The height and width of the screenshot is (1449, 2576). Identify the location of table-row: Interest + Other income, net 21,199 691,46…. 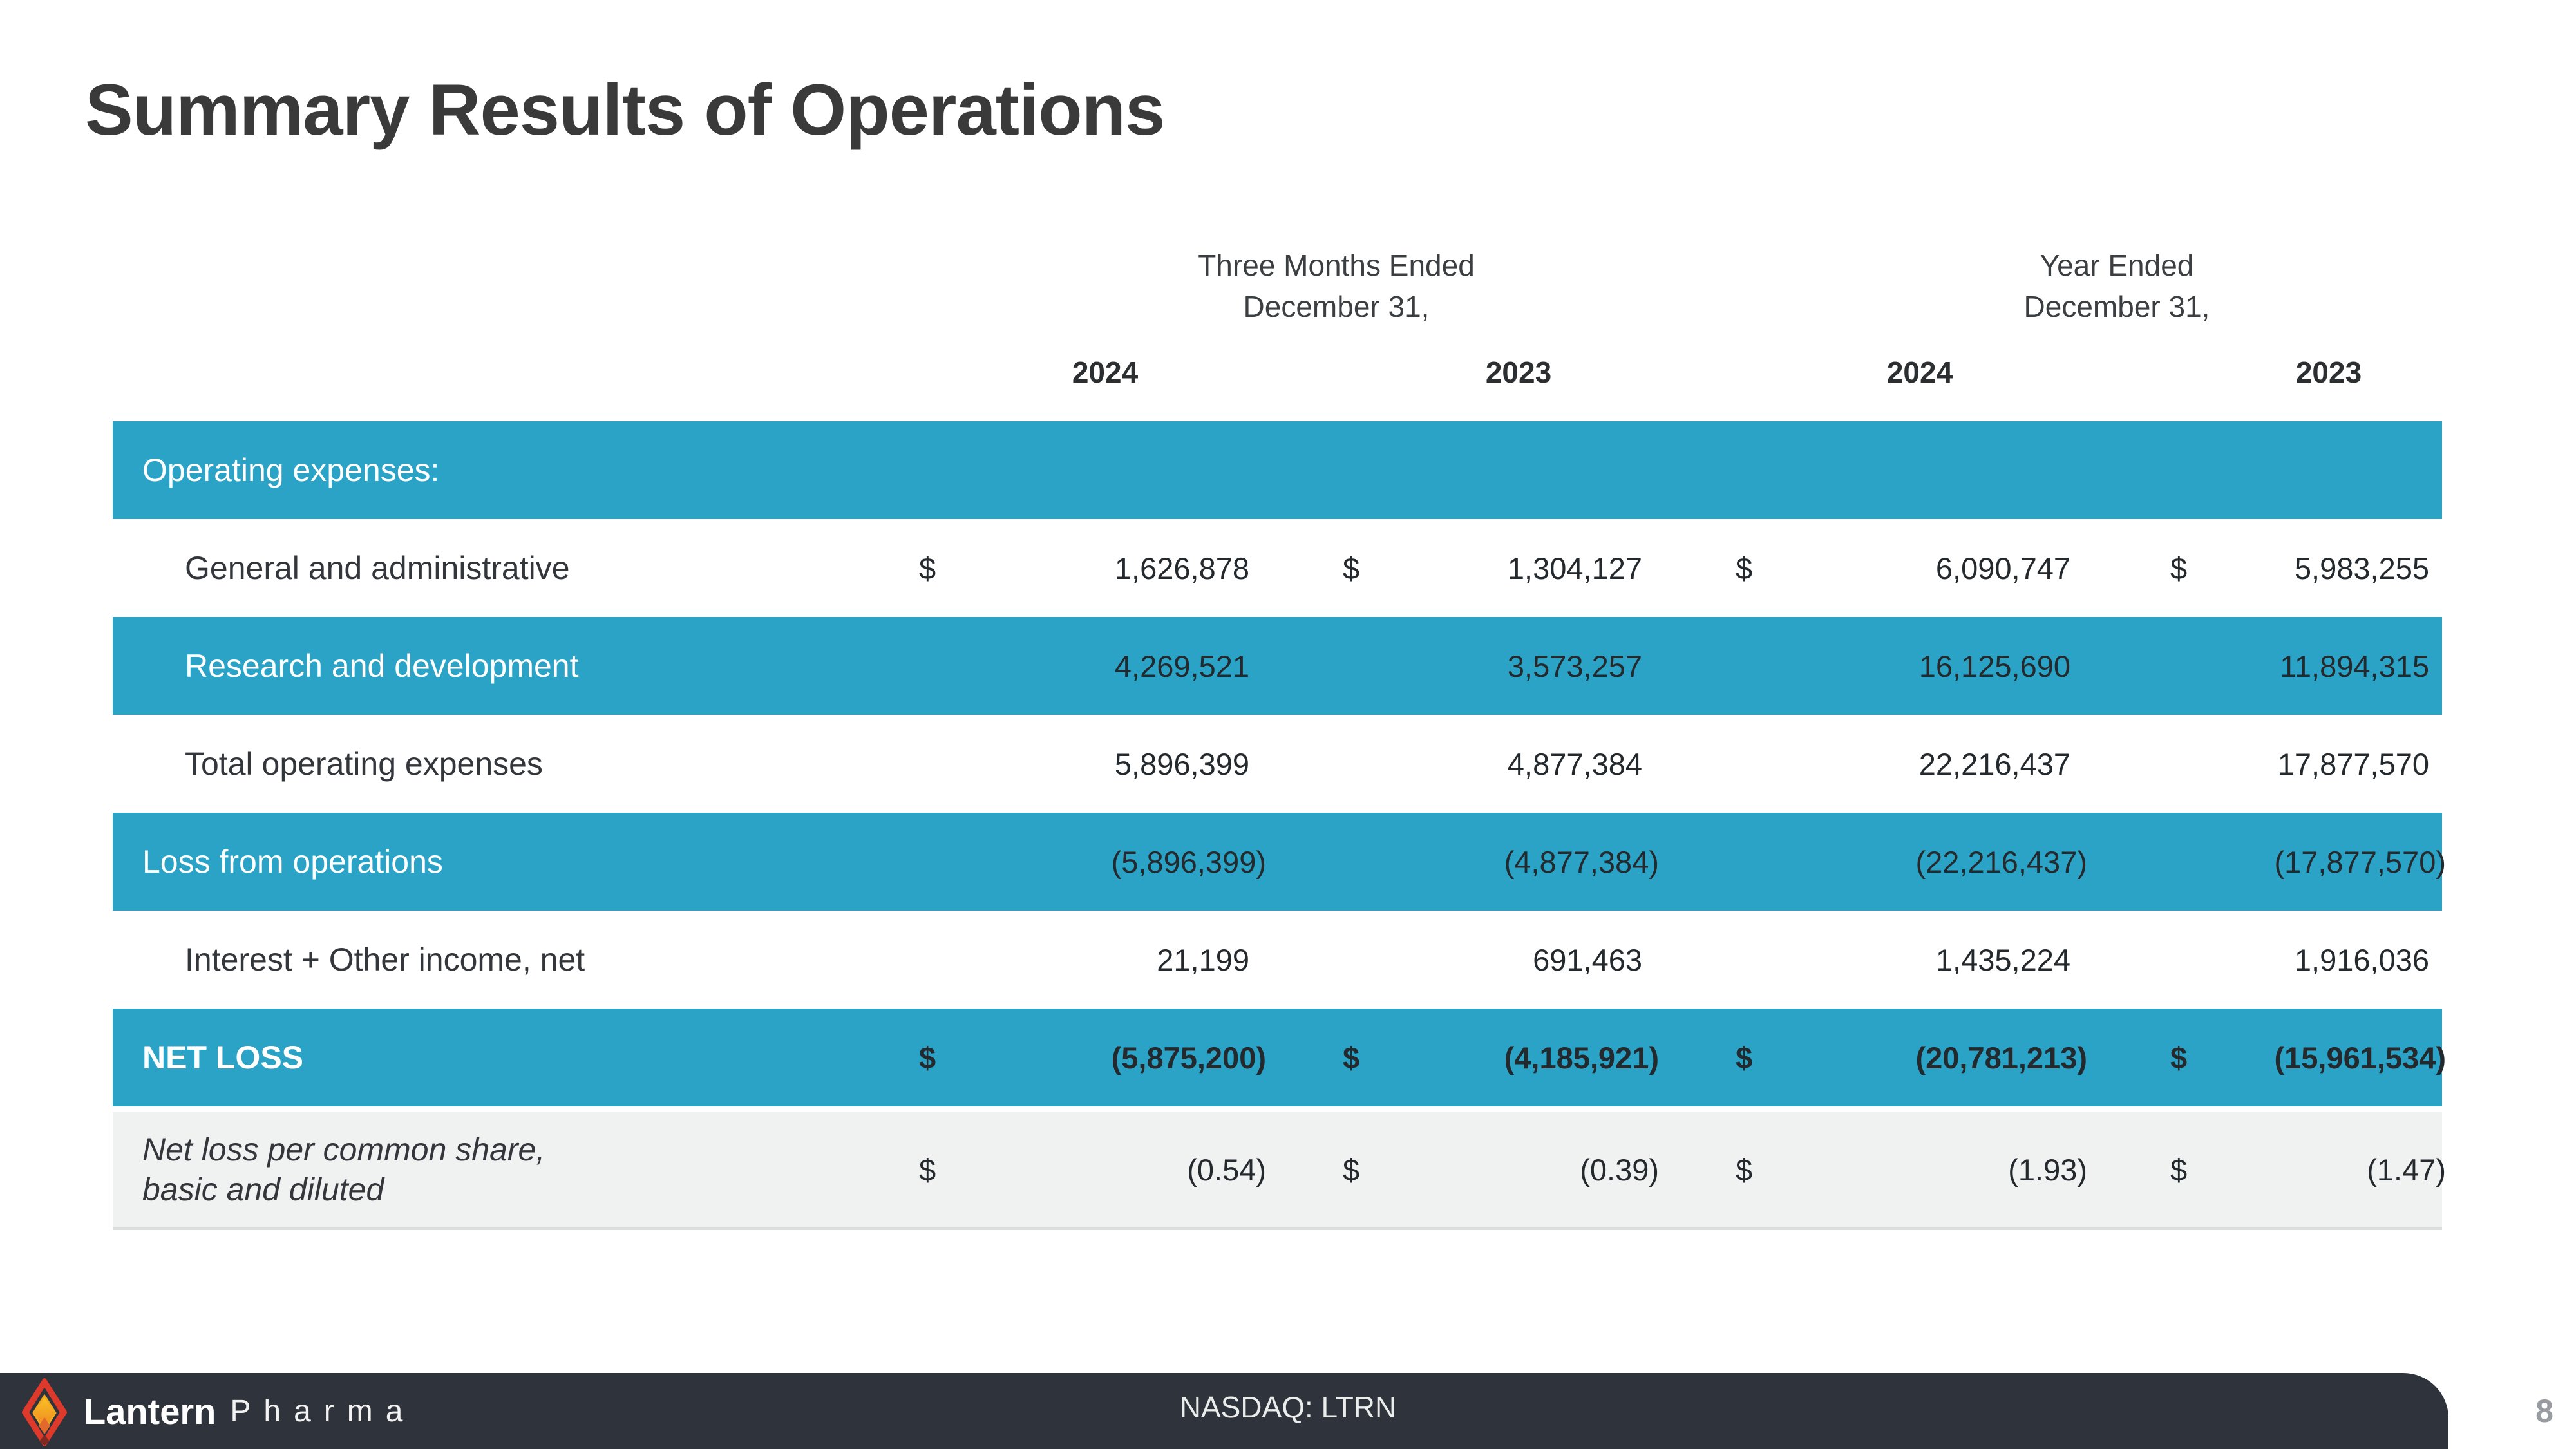
(1277, 960).